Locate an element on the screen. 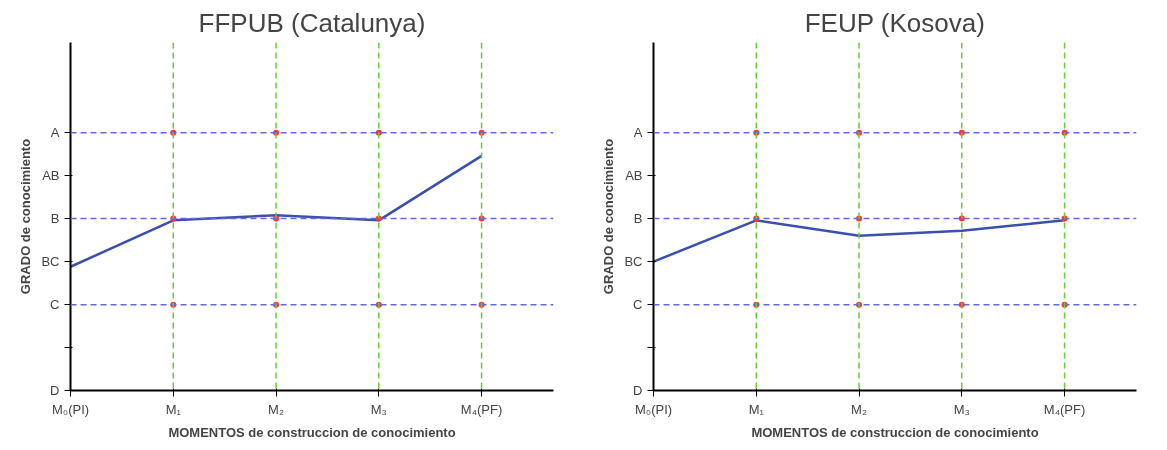 The width and height of the screenshot is (1167, 450). chart-title: FFPUB (Catalunya) is located at coordinates (312, 22).